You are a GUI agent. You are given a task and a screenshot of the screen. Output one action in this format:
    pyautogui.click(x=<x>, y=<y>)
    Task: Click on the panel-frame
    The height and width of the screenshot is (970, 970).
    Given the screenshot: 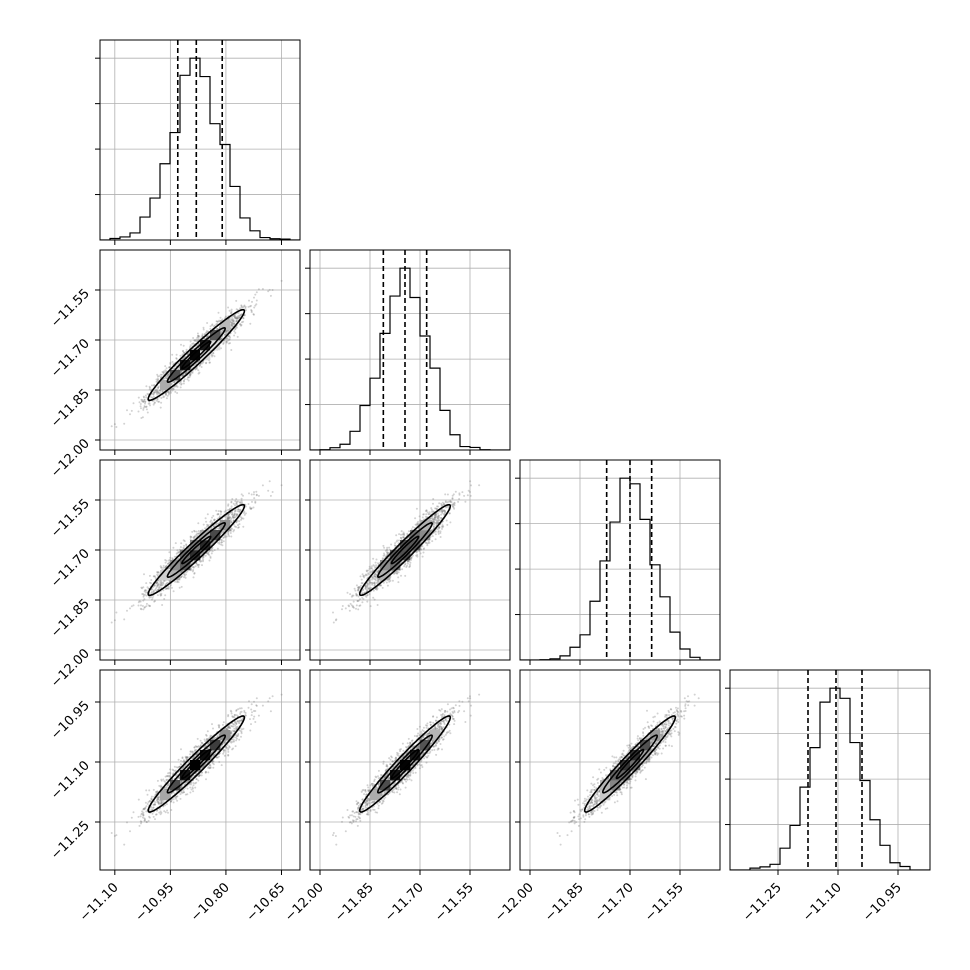 What is the action you would take?
    pyautogui.click(x=200, y=560)
    